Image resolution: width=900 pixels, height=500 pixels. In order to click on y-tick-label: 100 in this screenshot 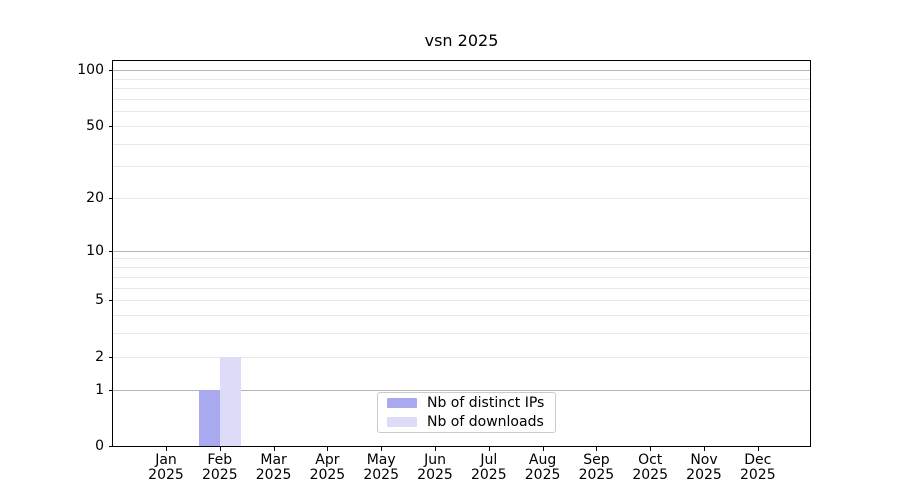, I will do `click(90, 70)`.